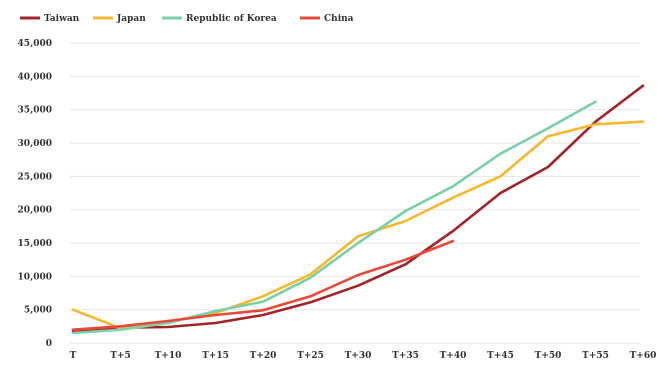 Image resolution: width=657 pixels, height=369 pixels. Describe the element at coordinates (35, 277) in the screenshot. I see `y-tick-label: 10,000` at that location.